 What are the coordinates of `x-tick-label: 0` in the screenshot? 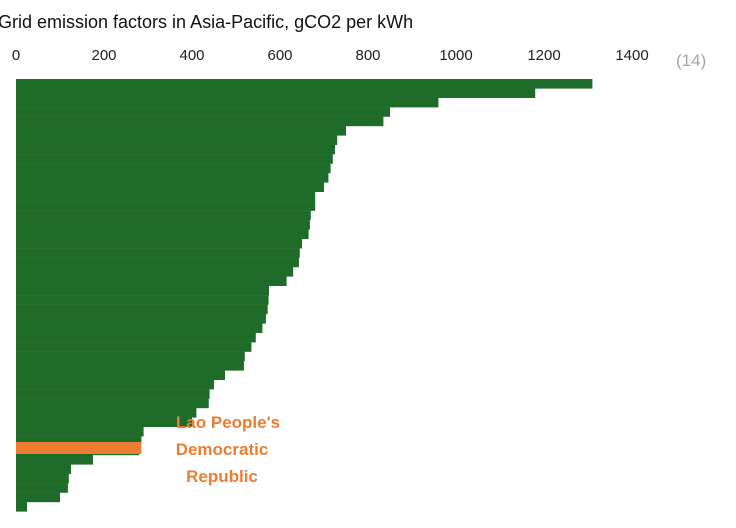 It's located at (16, 55).